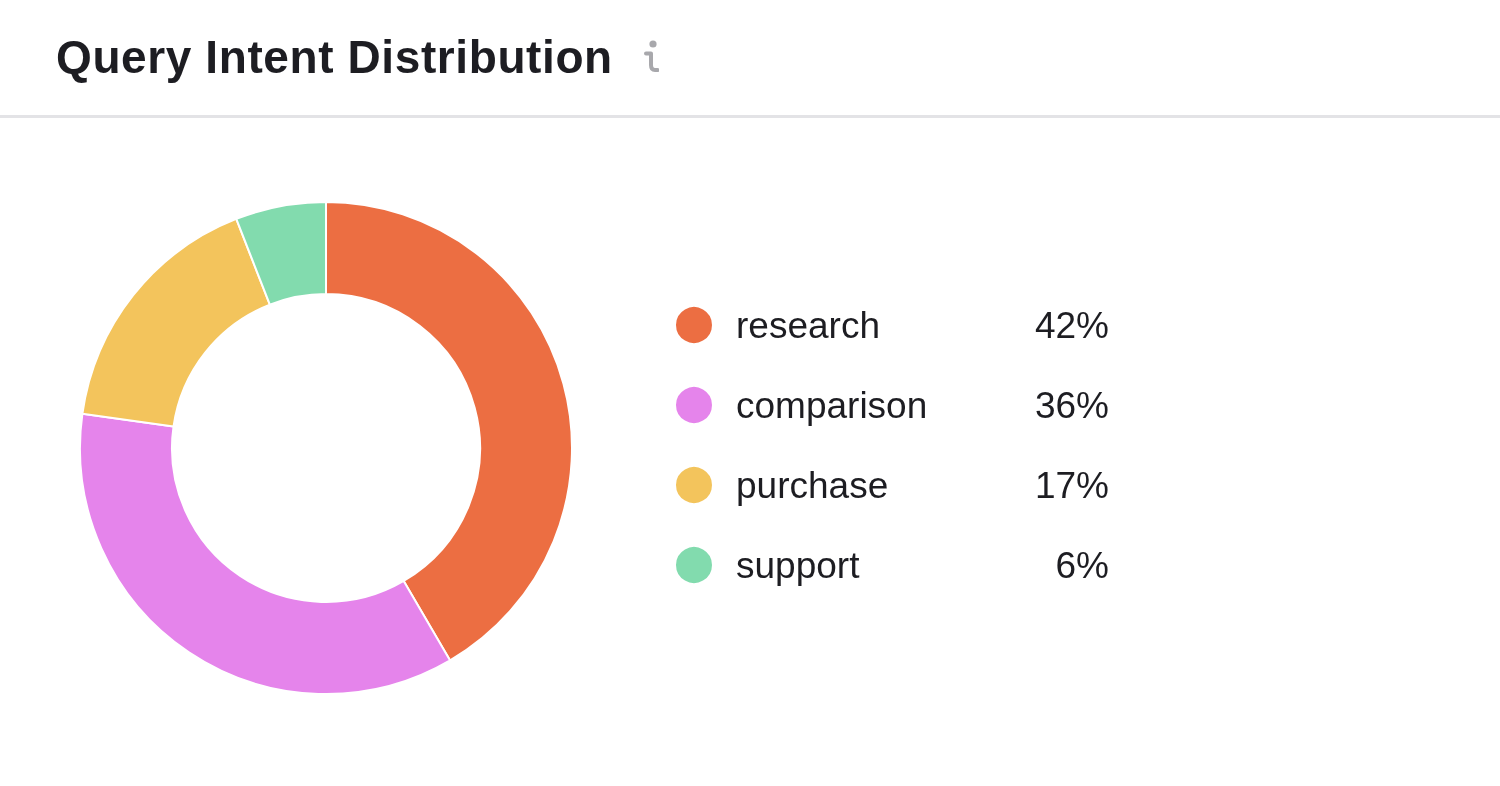 Image resolution: width=1500 pixels, height=786 pixels. Describe the element at coordinates (1071, 325) in the screenshot. I see `data-label: 42%` at that location.